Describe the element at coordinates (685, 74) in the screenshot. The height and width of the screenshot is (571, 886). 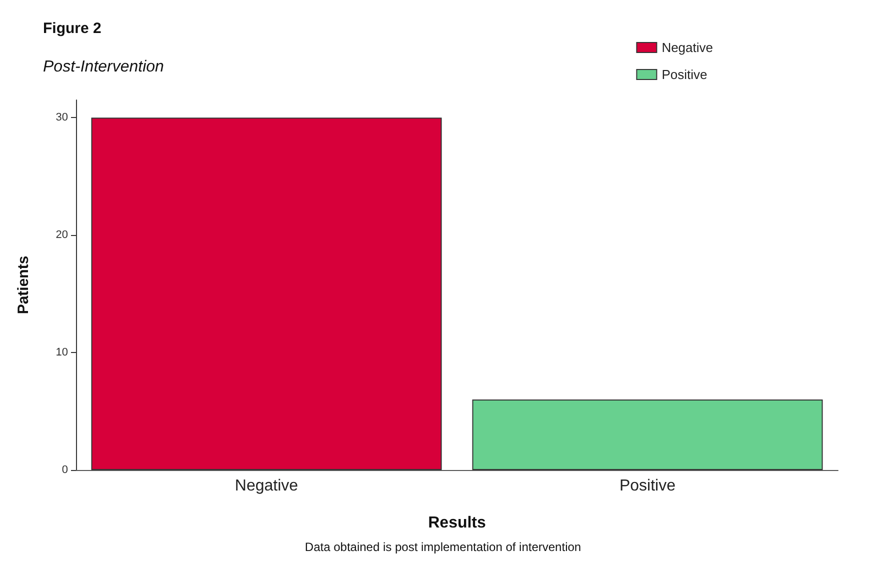
I see `legend-label: Positive` at that location.